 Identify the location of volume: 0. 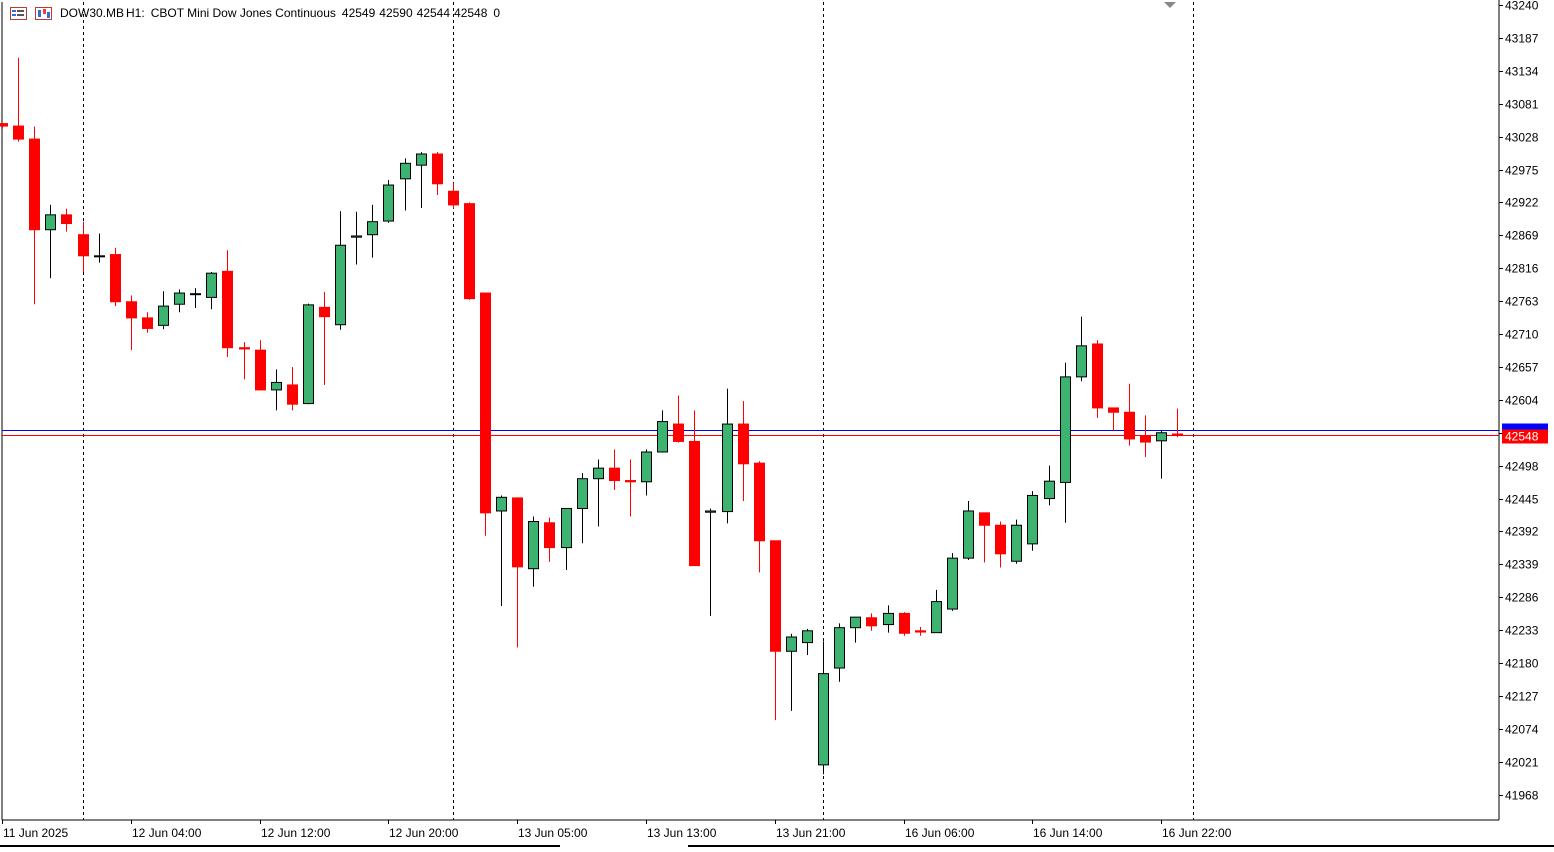
(497, 13).